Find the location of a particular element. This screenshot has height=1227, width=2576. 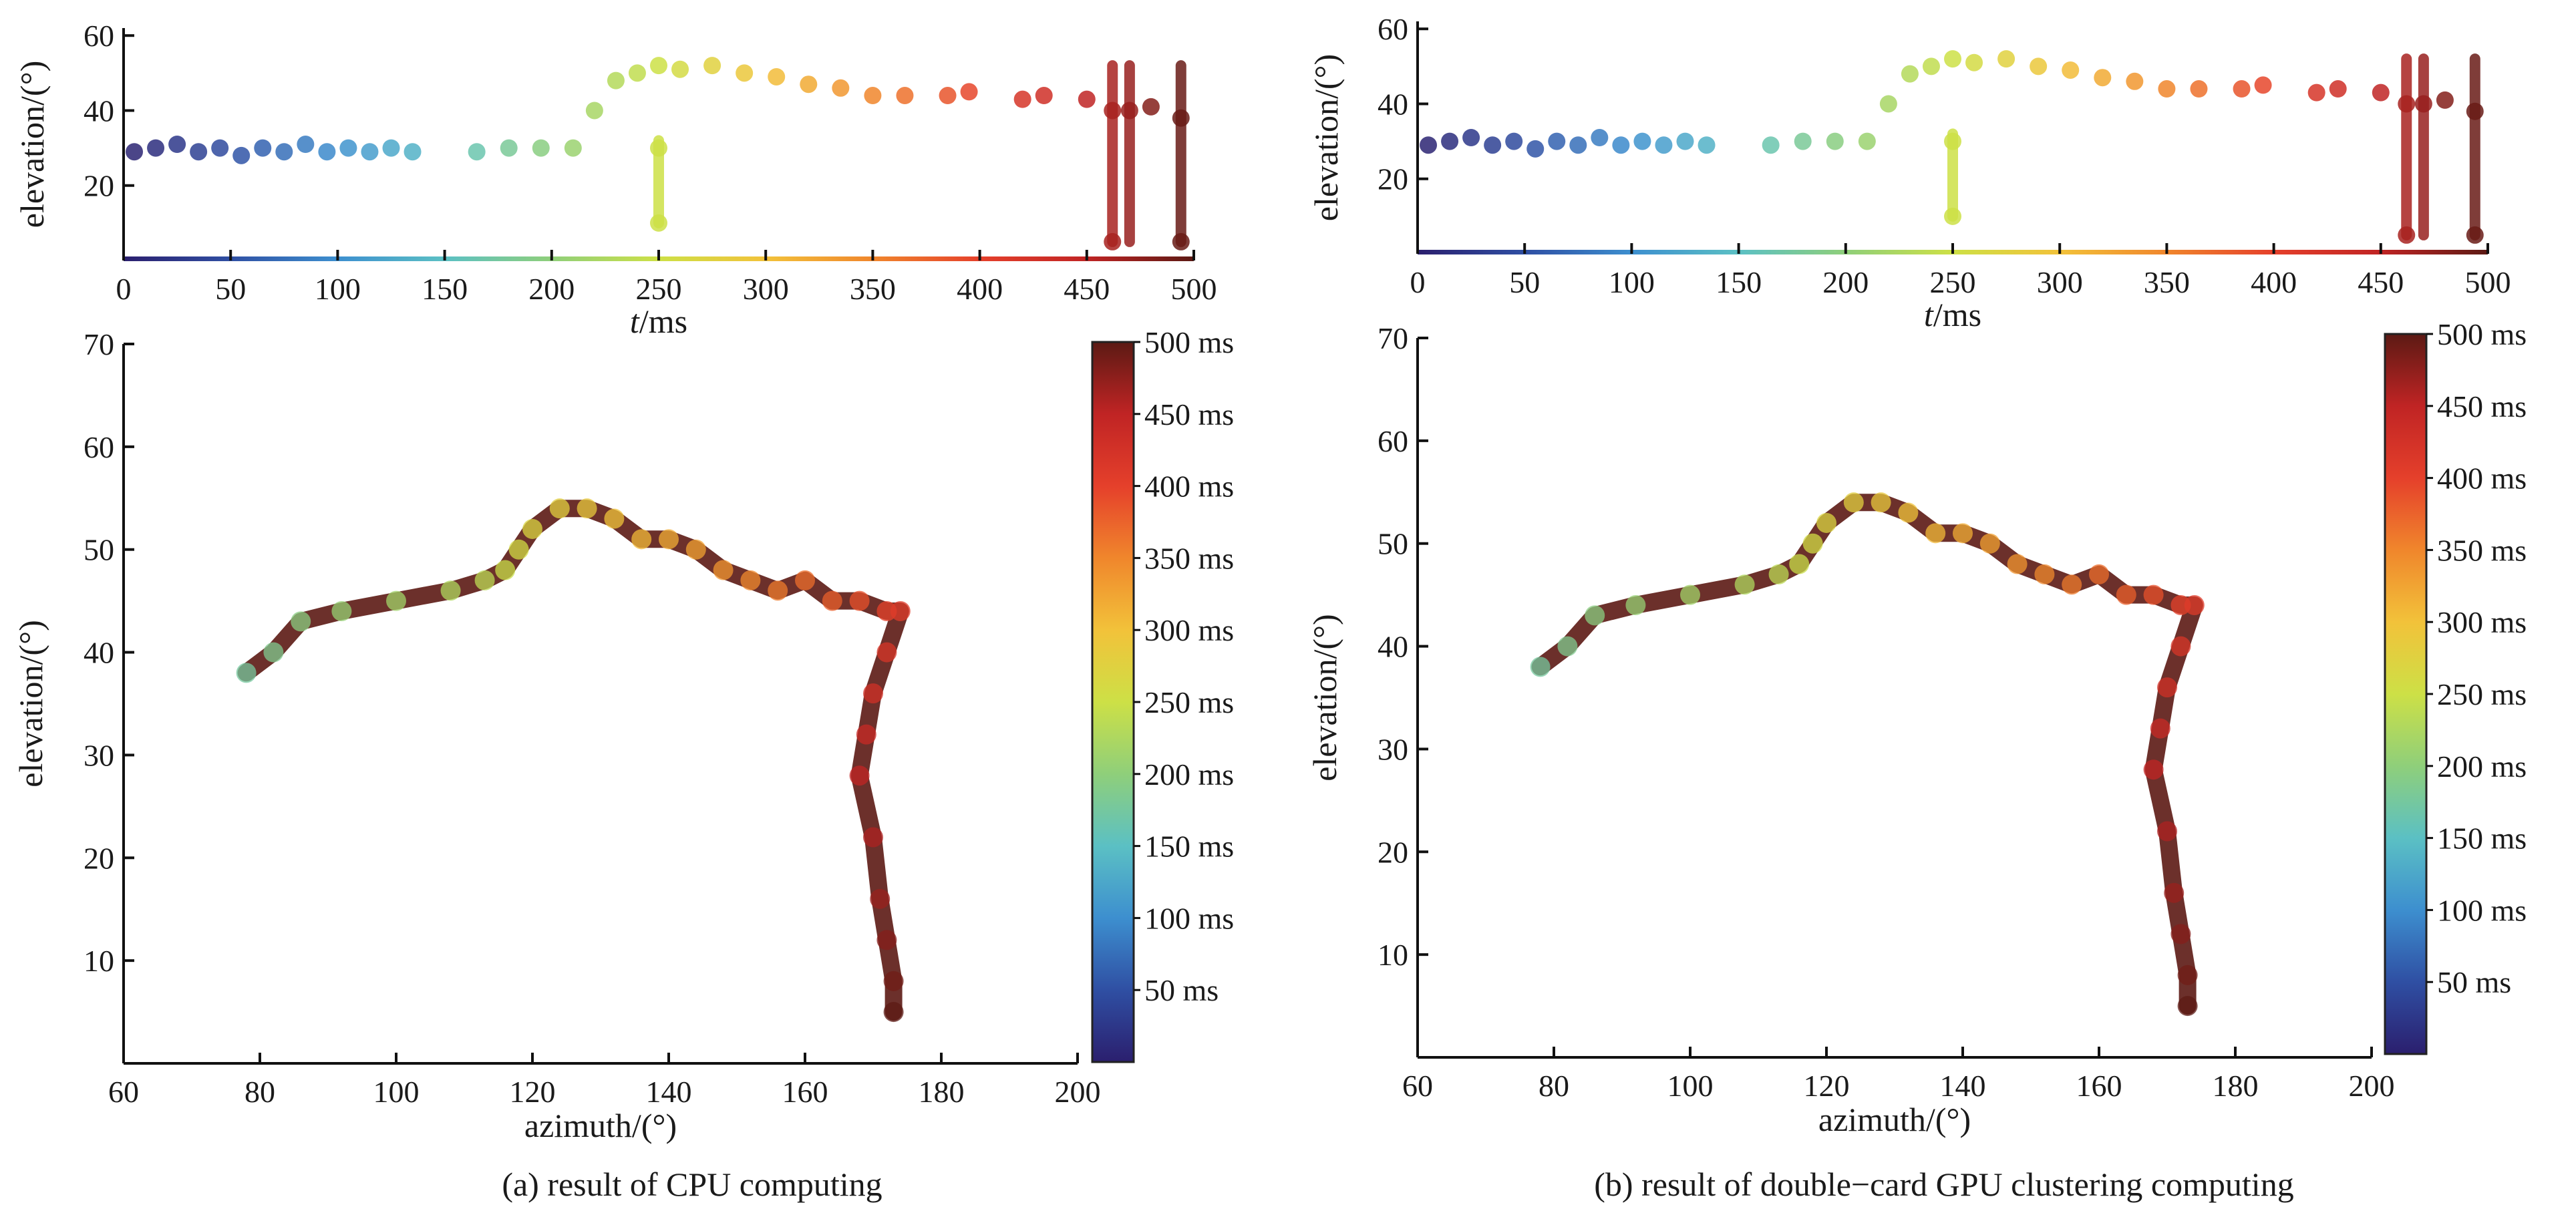

colorbar-tick-label: 50 ms is located at coordinates (1181, 990).